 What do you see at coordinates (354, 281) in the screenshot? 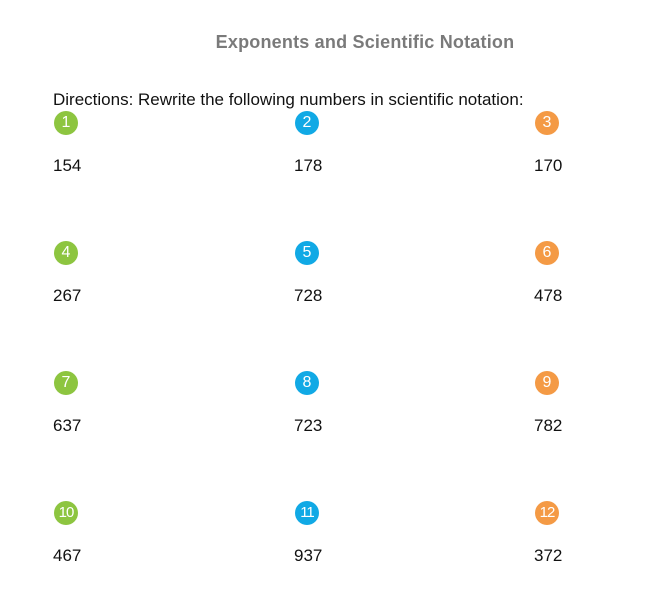
I see `problem-5: 5 728` at bounding box center [354, 281].